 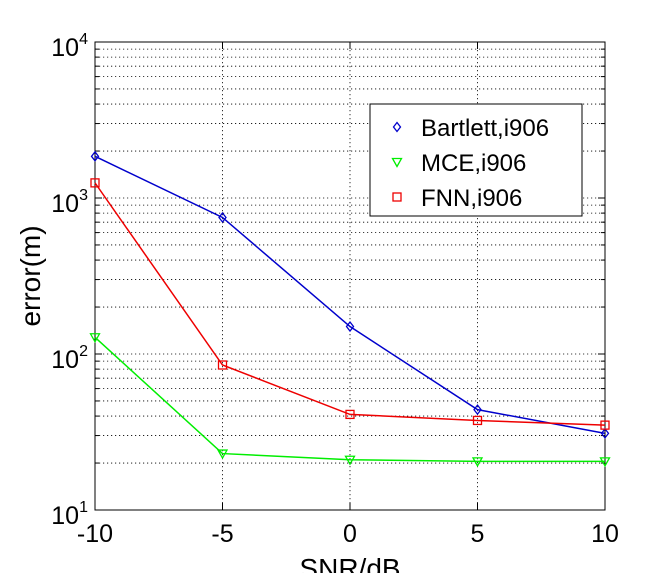 I want to click on legend-label: Bartlett,i906, so click(x=485, y=128).